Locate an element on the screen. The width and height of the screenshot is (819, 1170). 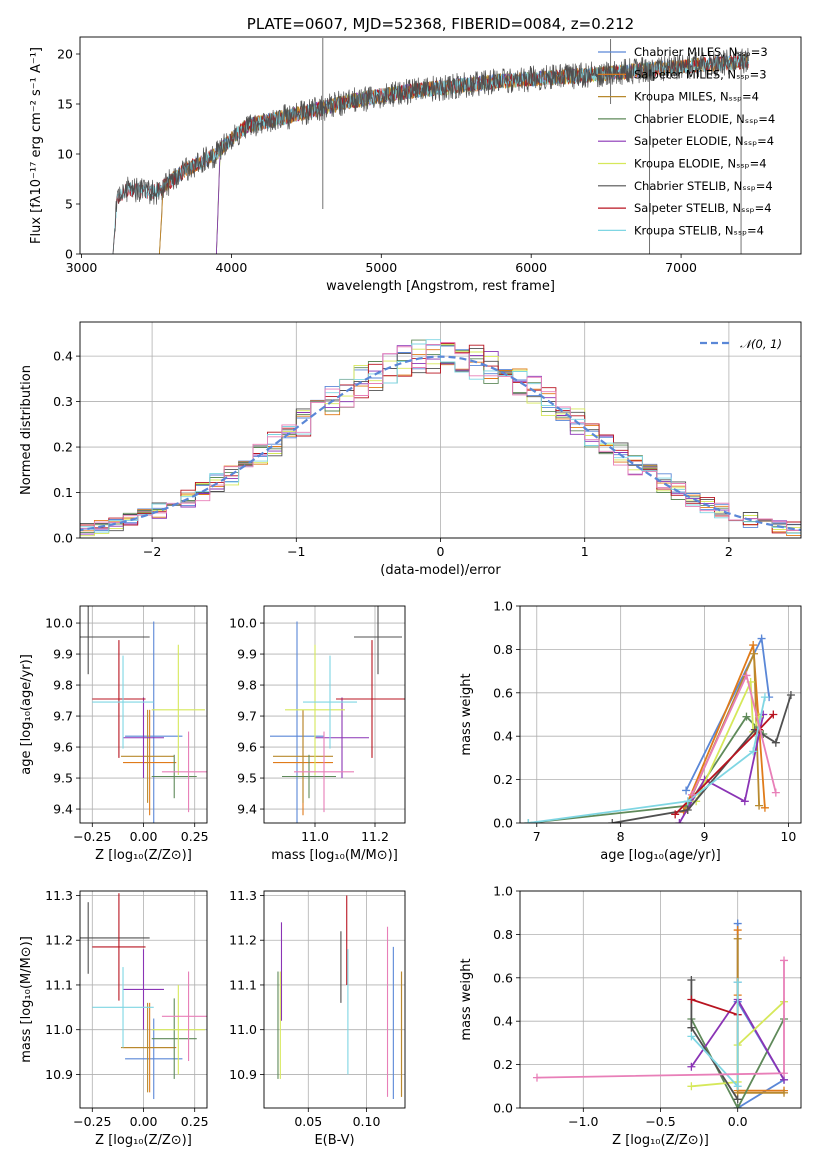
spectrum-series-line is located at coordinates (430, 150).